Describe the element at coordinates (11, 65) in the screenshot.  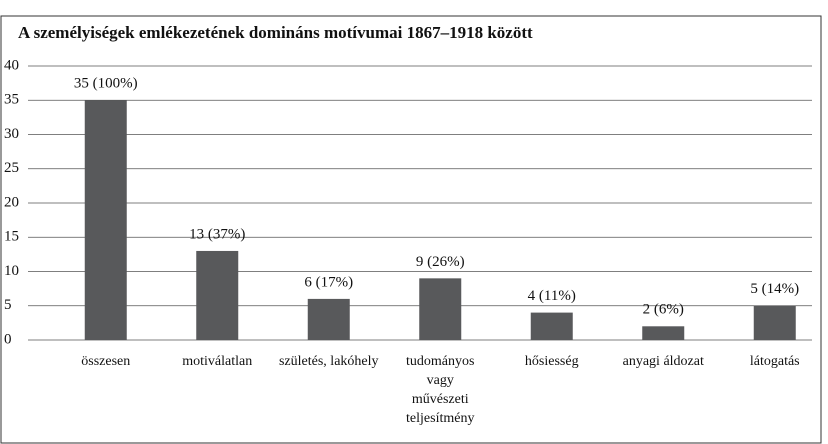
I see `y-tick-label: 40` at that location.